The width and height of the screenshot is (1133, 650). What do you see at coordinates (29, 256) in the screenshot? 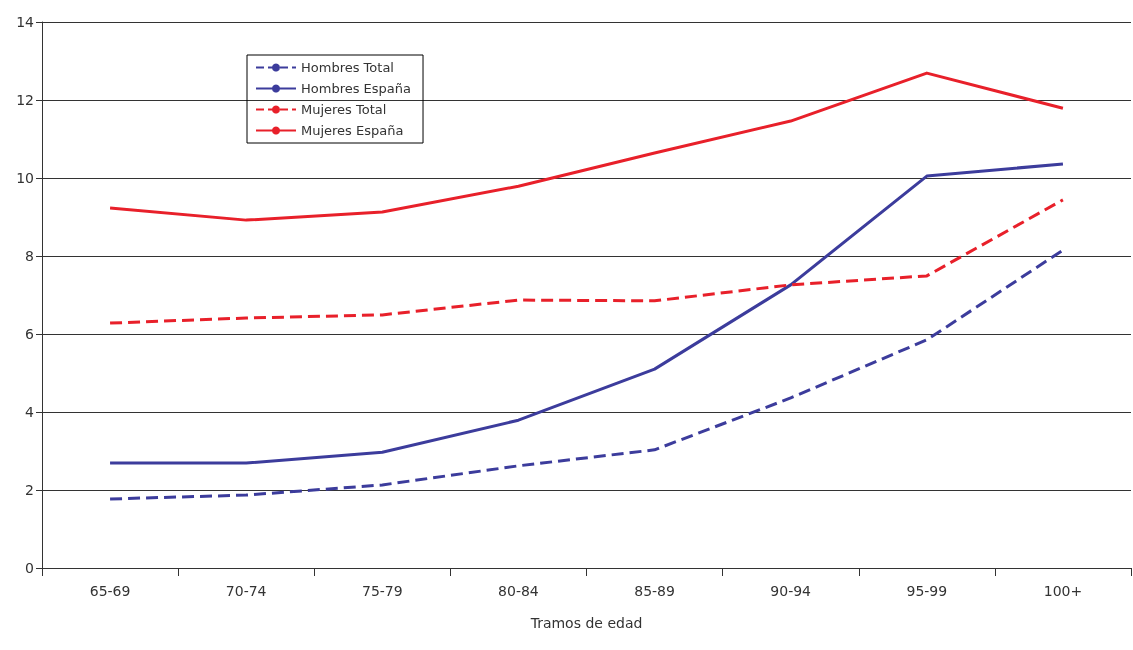
I see `y-tick-label: 8` at bounding box center [29, 256].